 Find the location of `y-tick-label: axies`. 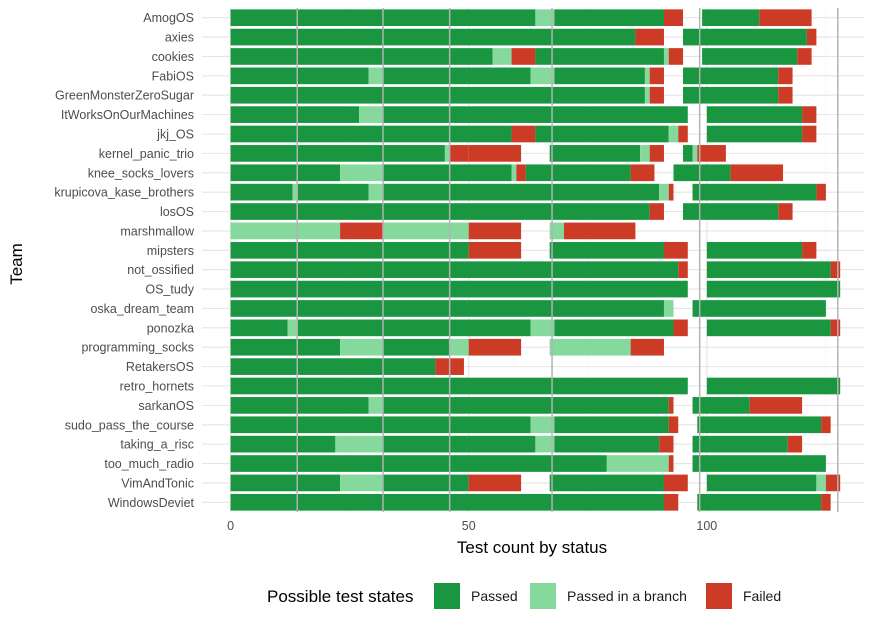

y-tick-label: axies is located at coordinates (179, 38).